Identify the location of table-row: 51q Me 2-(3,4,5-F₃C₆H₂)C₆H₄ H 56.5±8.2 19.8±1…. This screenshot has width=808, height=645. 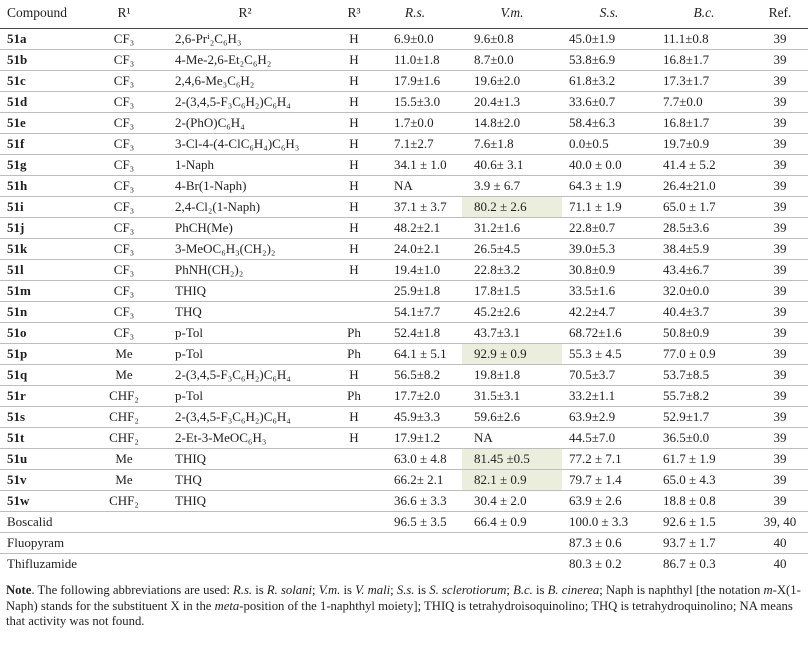
(404, 375).